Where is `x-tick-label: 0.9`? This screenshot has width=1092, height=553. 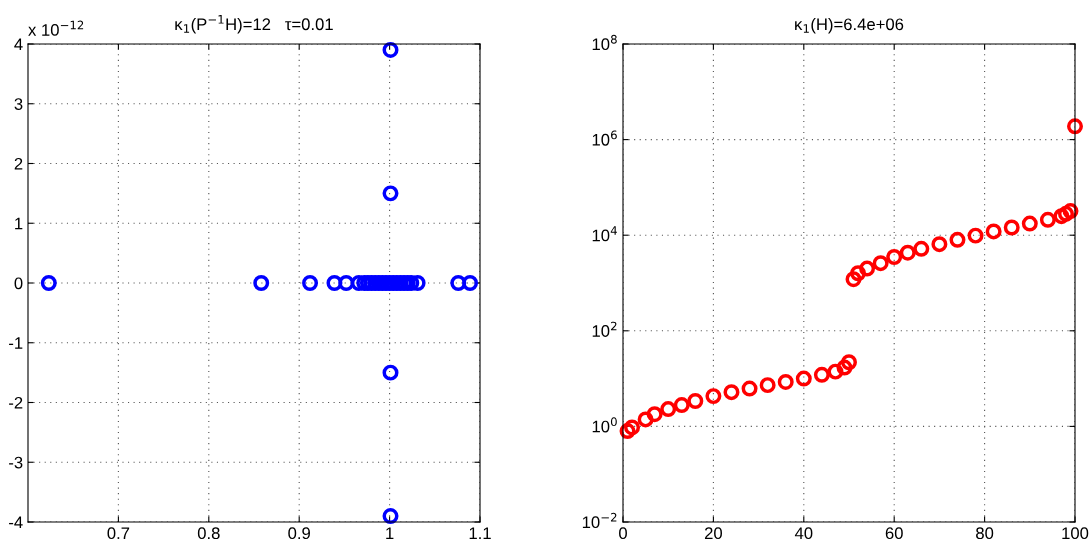
x-tick-label: 0.9 is located at coordinates (299, 533).